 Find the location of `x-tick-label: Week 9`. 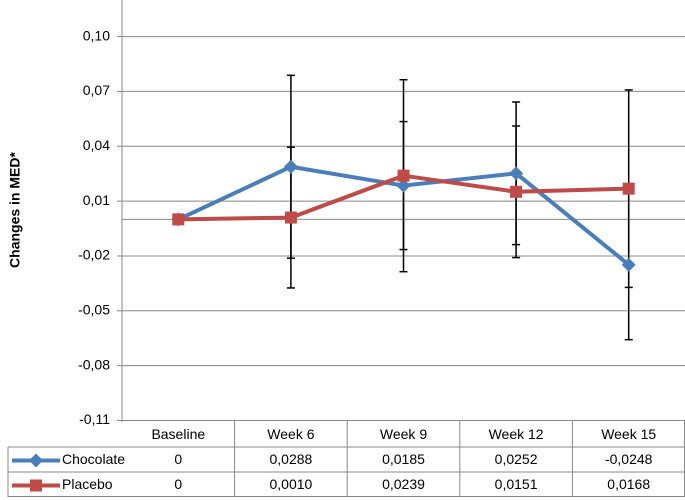

x-tick-label: Week 9 is located at coordinates (403, 434).